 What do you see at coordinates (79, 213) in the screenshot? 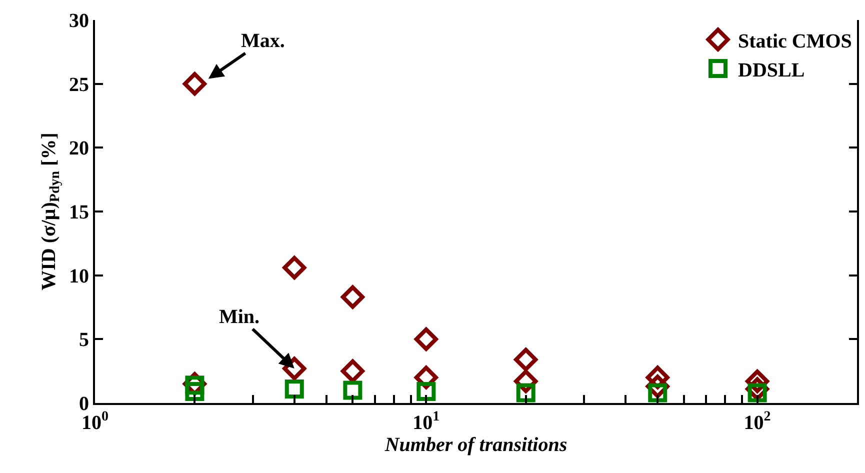
I see `y-tick-label: 15` at bounding box center [79, 213].